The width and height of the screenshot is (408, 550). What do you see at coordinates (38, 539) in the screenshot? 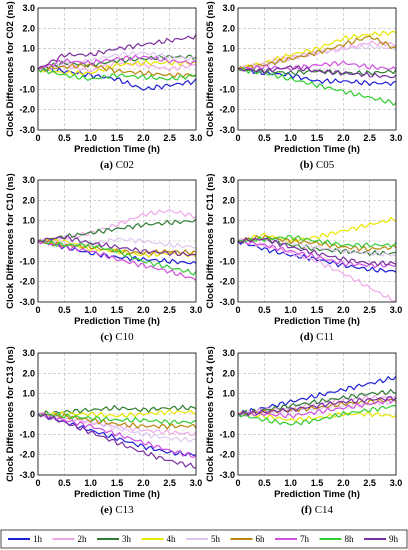
I see `legend-label-1h: 1h` at bounding box center [38, 539].